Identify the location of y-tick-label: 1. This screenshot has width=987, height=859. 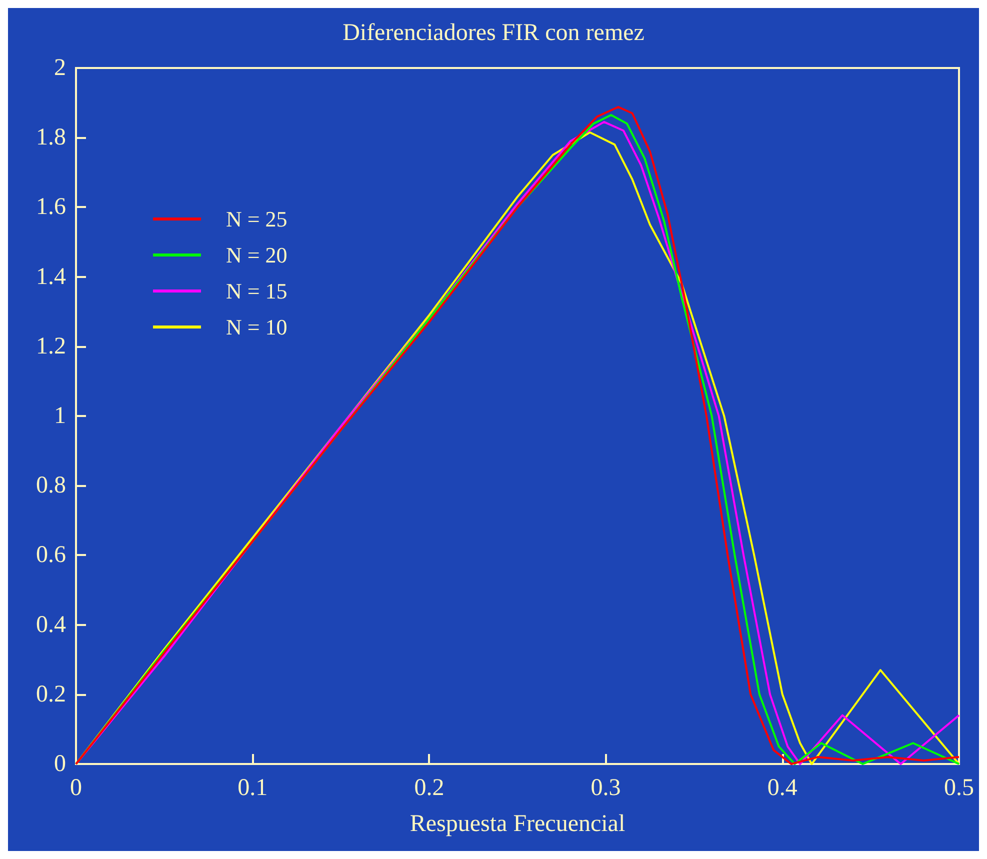
(60, 416).